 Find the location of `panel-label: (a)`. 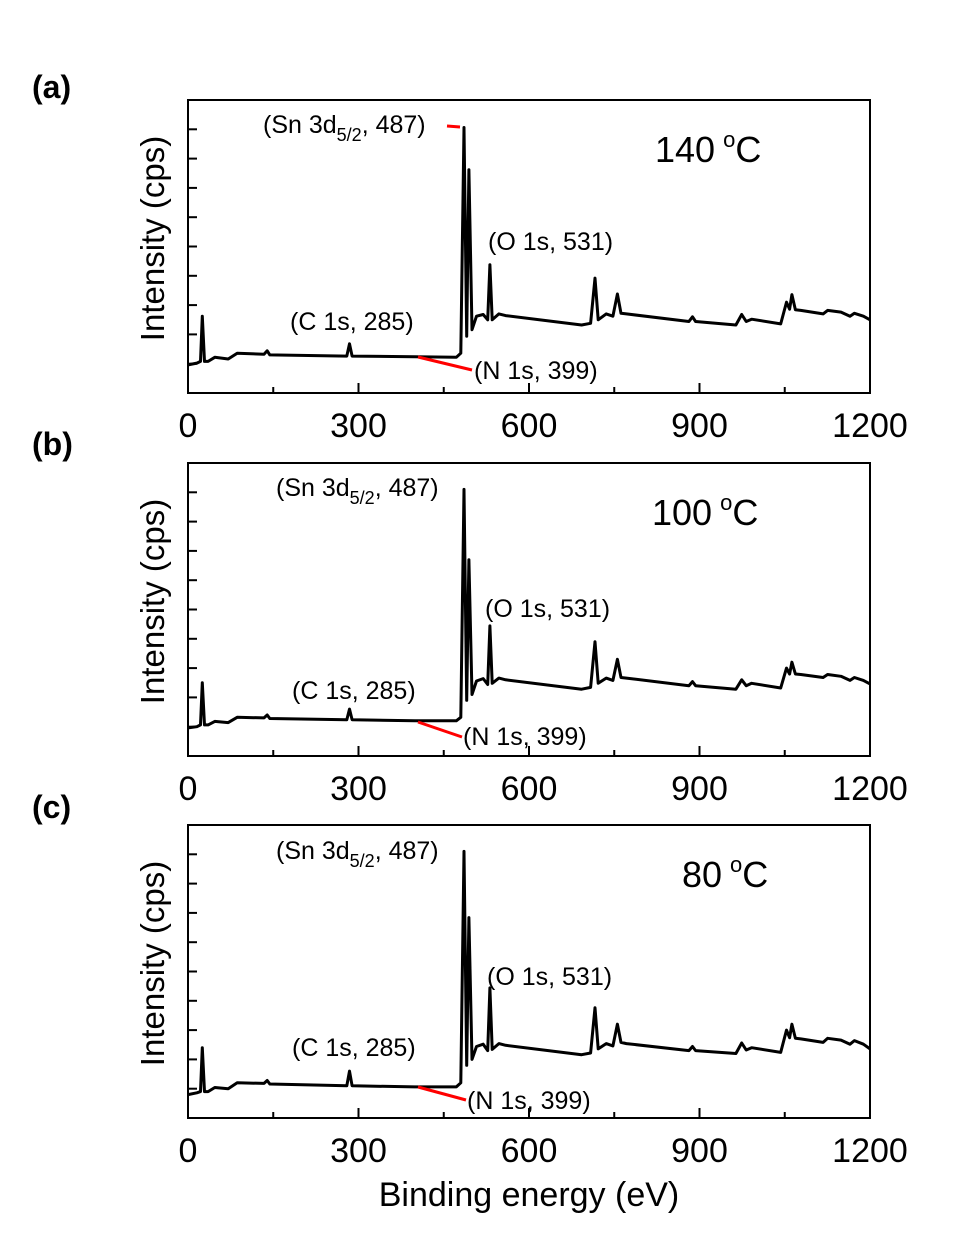

panel-label: (a) is located at coordinates (51, 87).